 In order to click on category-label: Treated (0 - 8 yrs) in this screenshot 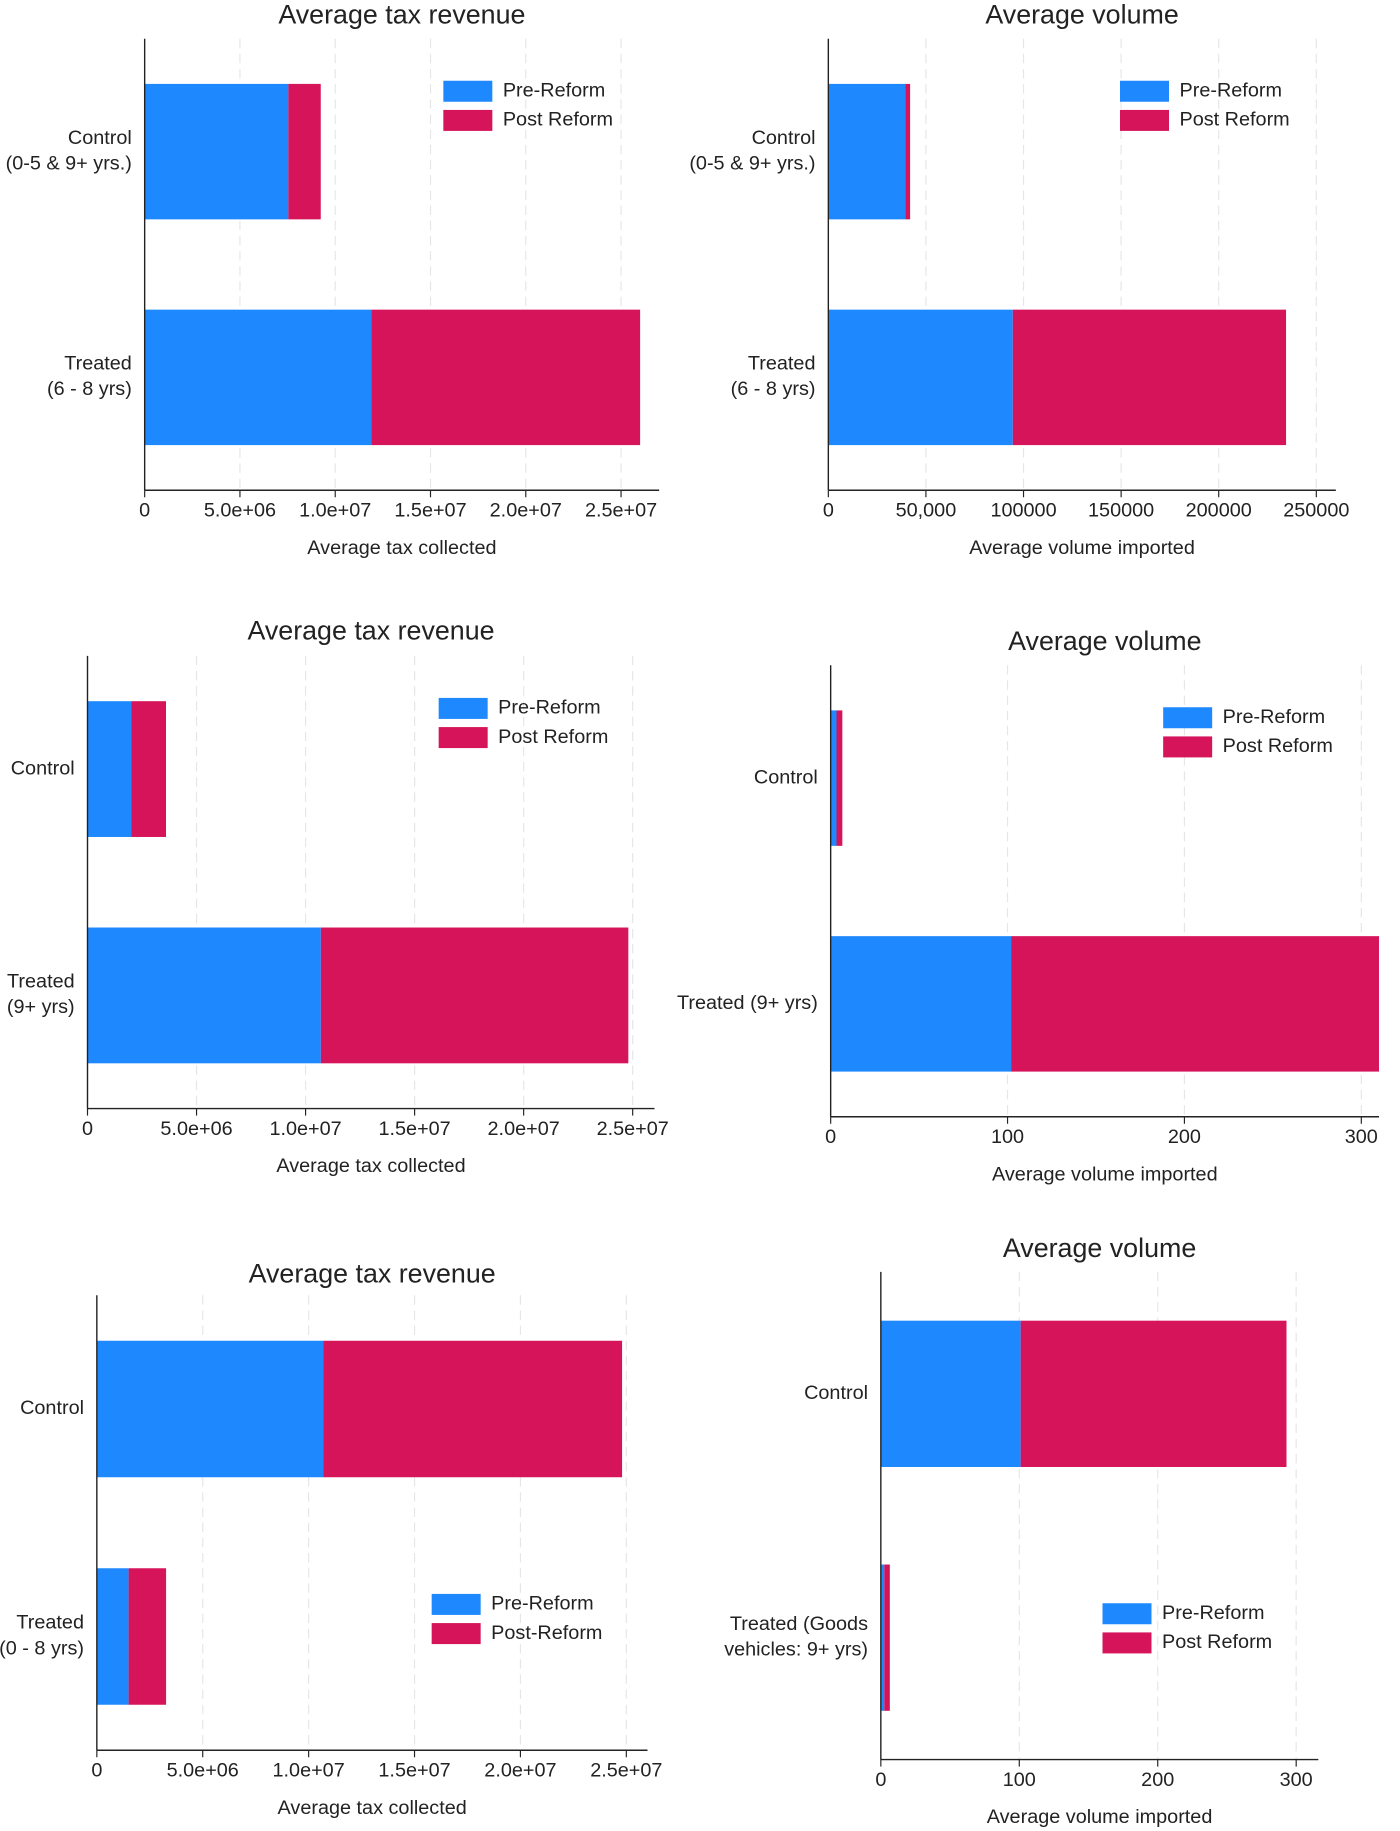, I will do `click(42, 1636)`.